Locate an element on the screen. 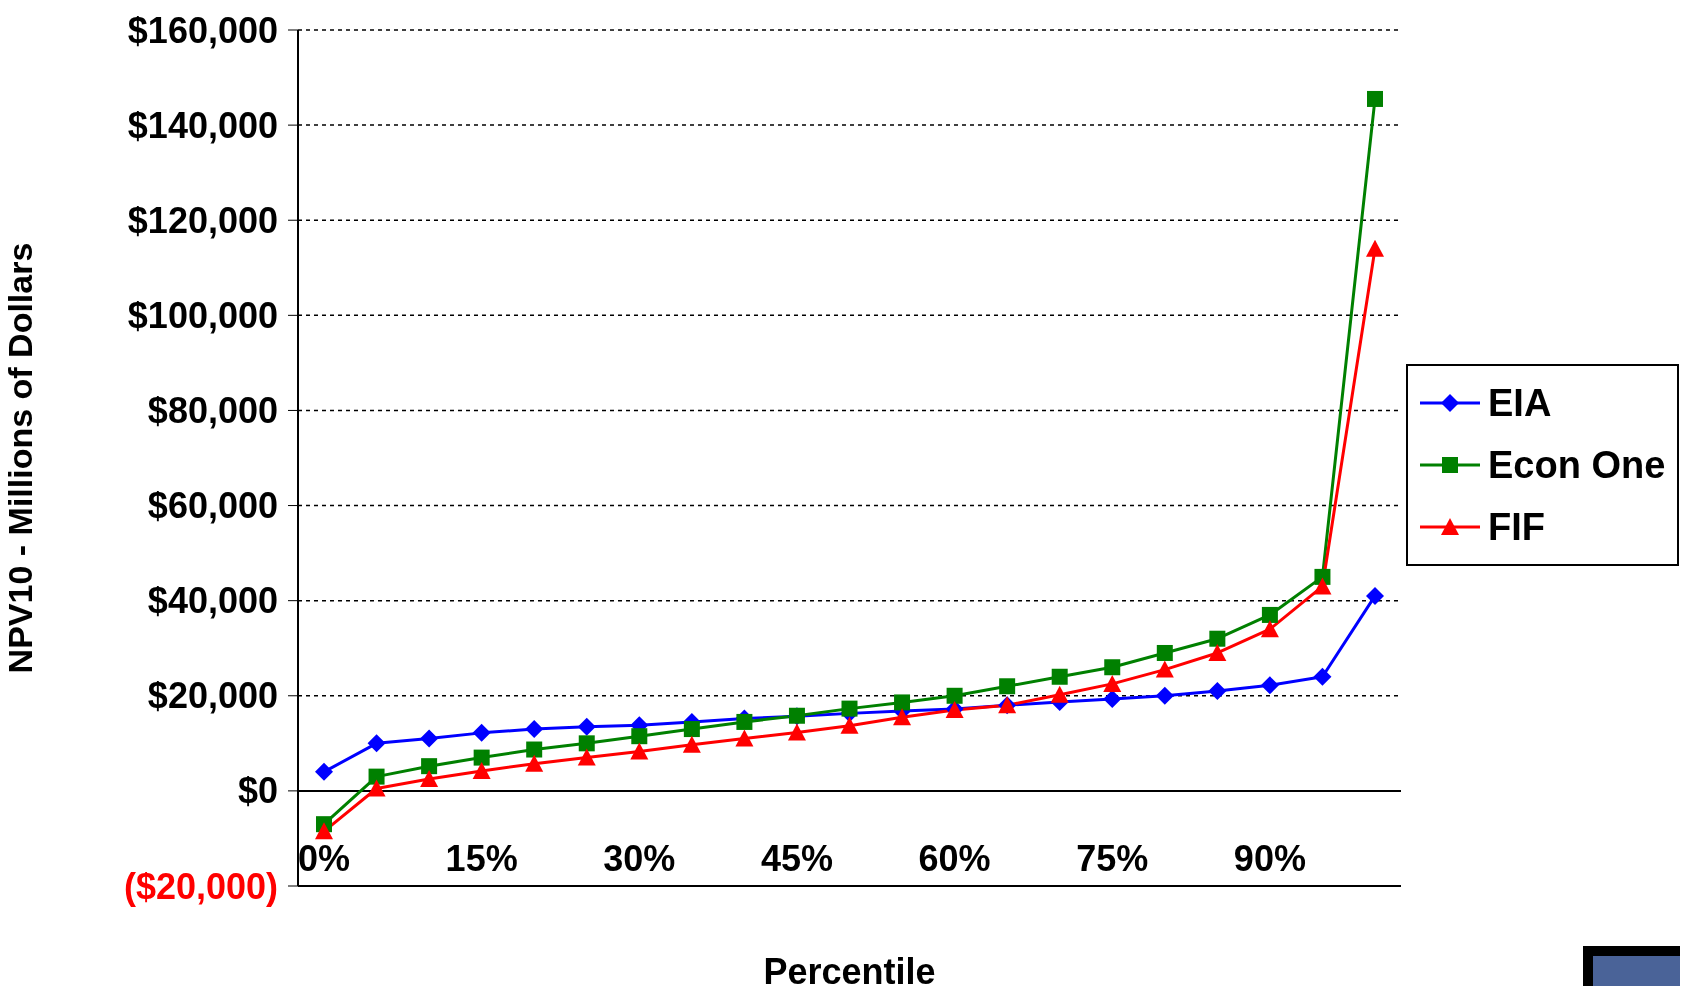  y-tick-label: $100,000 is located at coordinates (202, 315).